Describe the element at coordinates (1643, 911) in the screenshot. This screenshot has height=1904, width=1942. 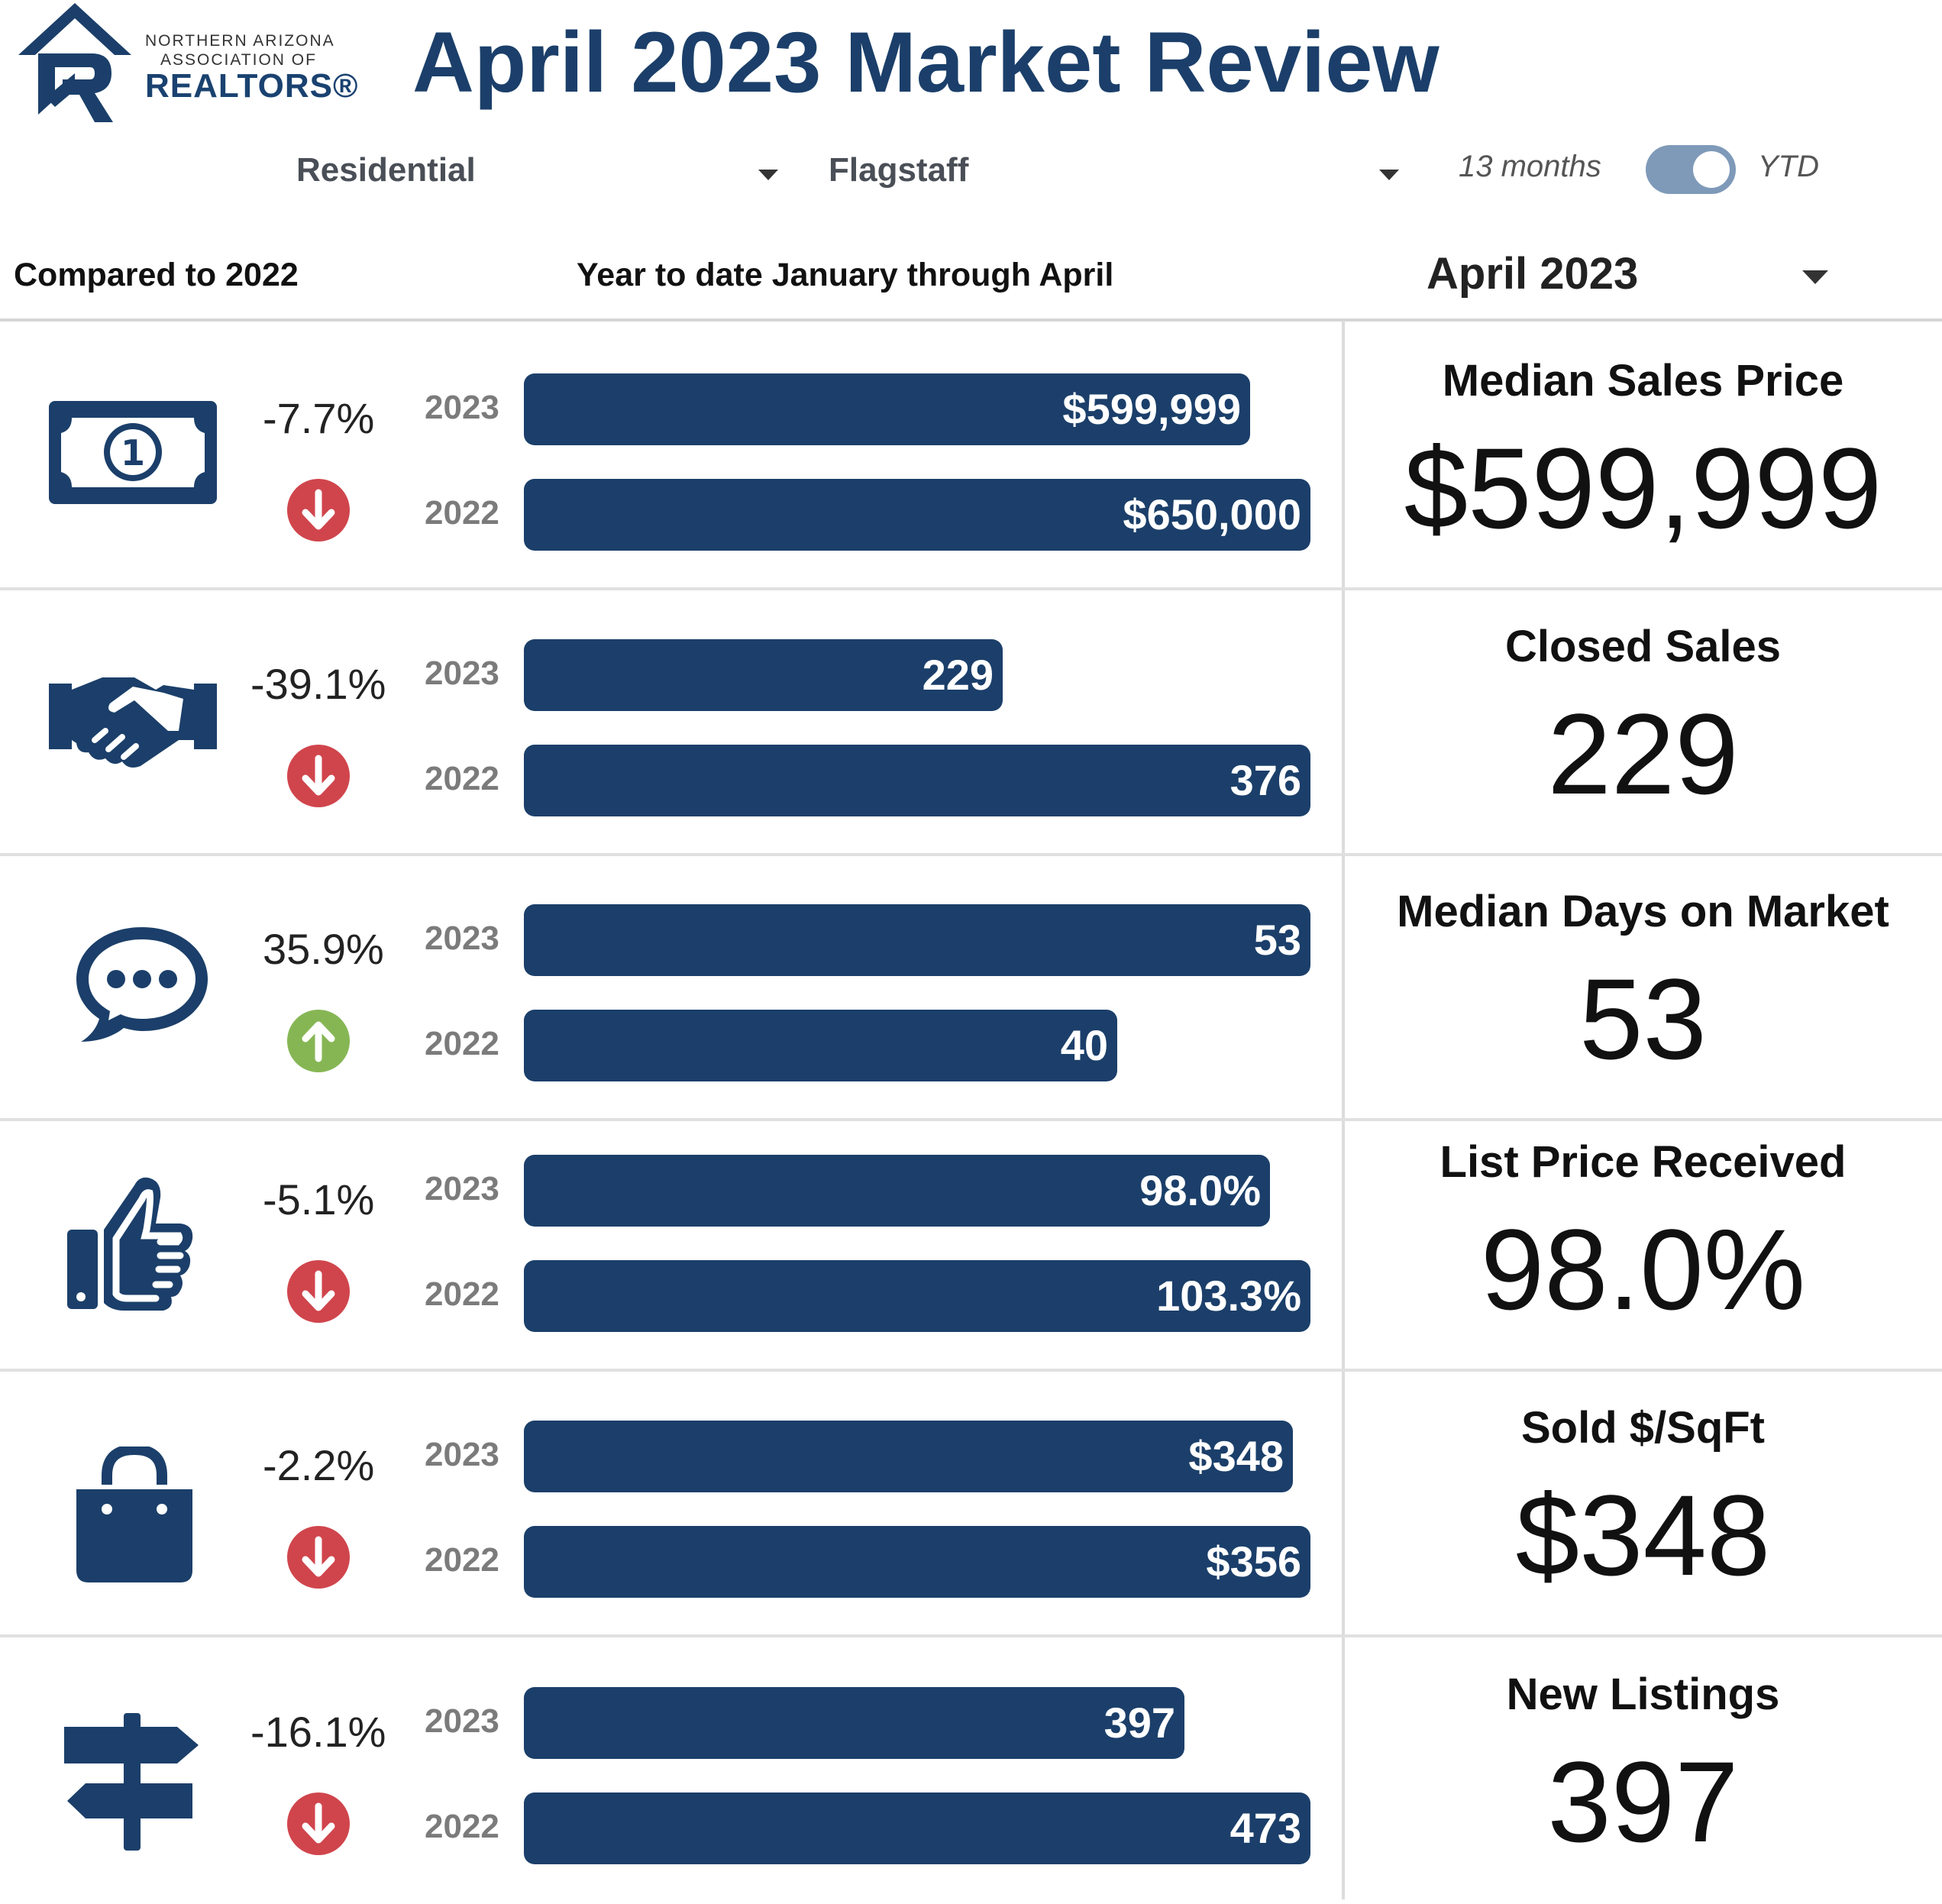
I see `metric-title: Median Days on Market` at that location.